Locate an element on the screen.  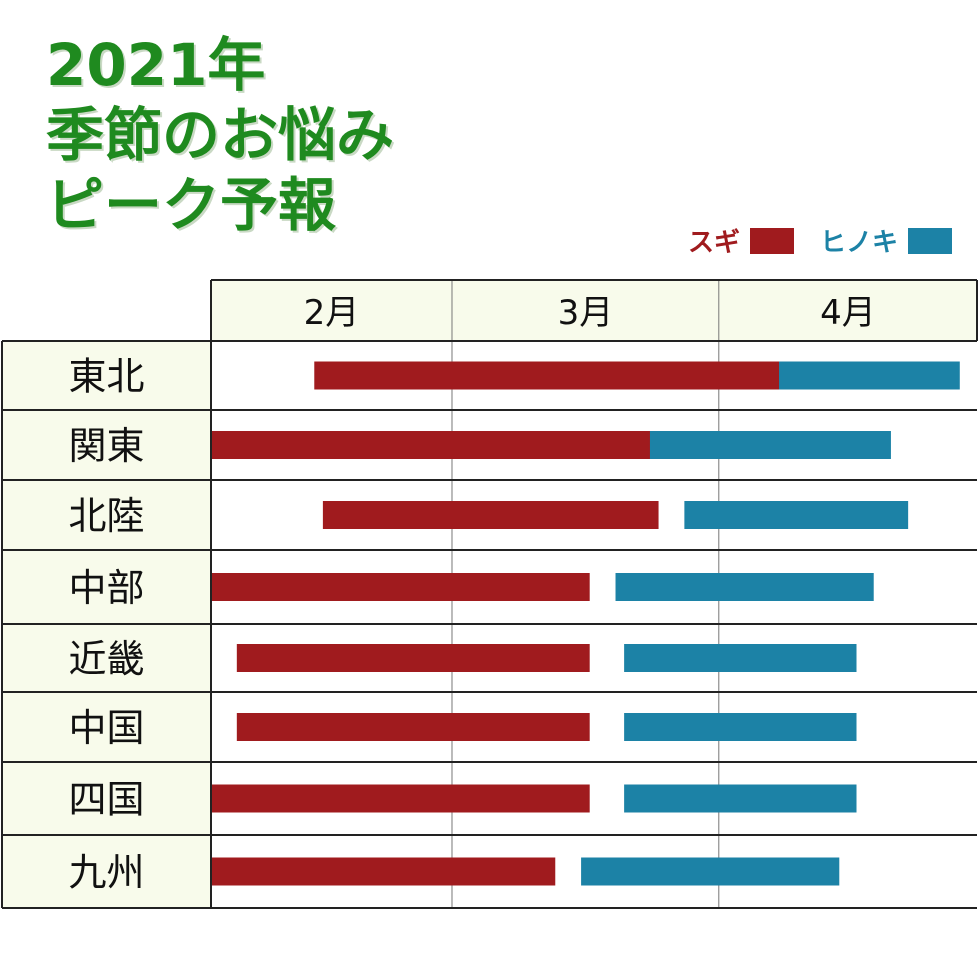
title-line-1: 2021年 is located at coordinates (156, 65).